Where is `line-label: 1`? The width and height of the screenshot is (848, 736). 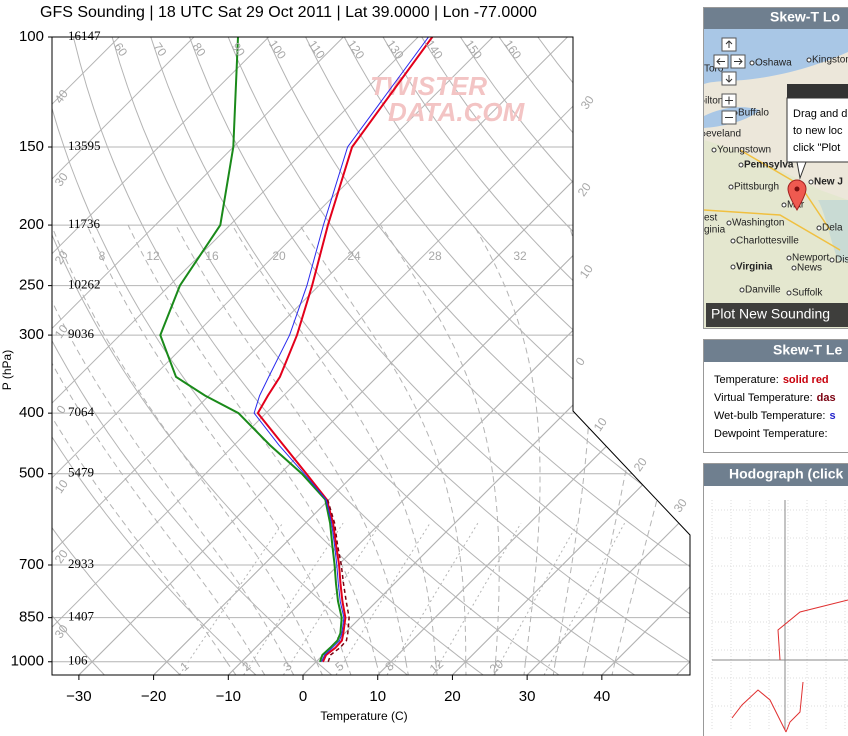 line-label: 1 is located at coordinates (184, 666).